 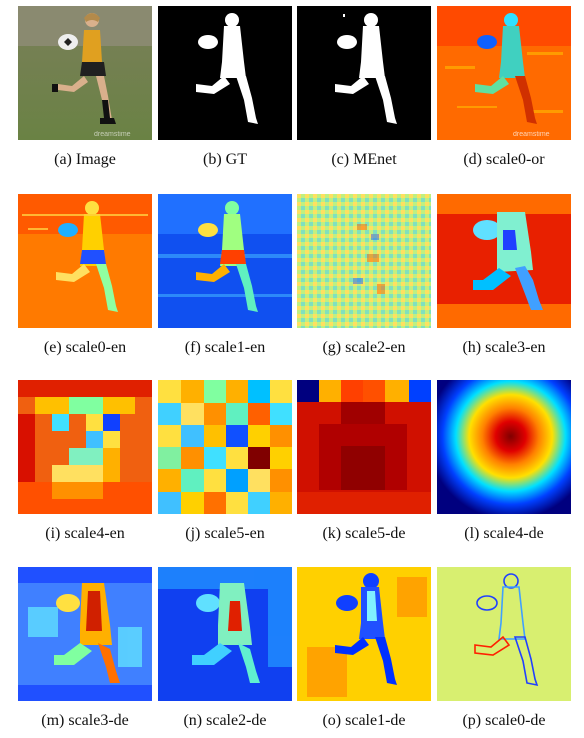 I want to click on caption-l: (l) scale4-de, so click(x=504, y=533).